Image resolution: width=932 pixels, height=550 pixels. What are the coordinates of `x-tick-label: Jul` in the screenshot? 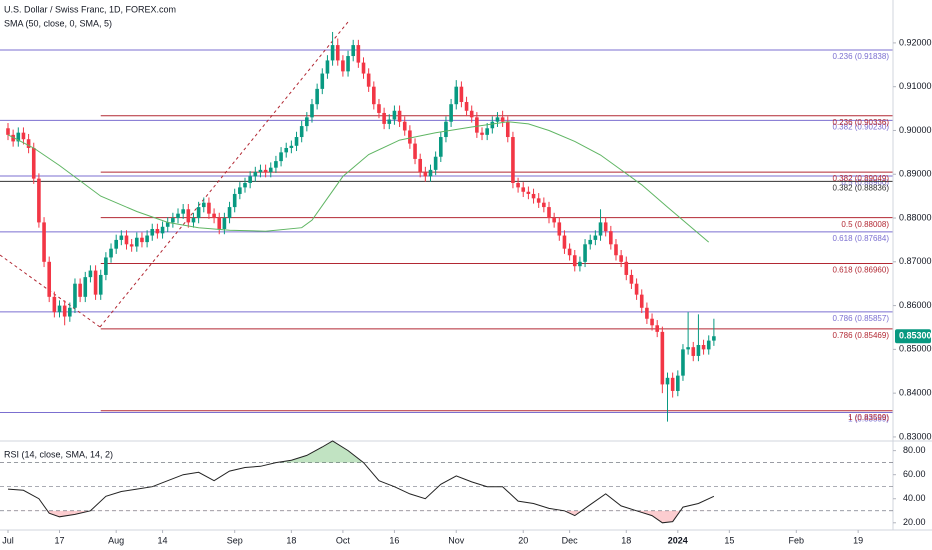 It's located at (8, 540).